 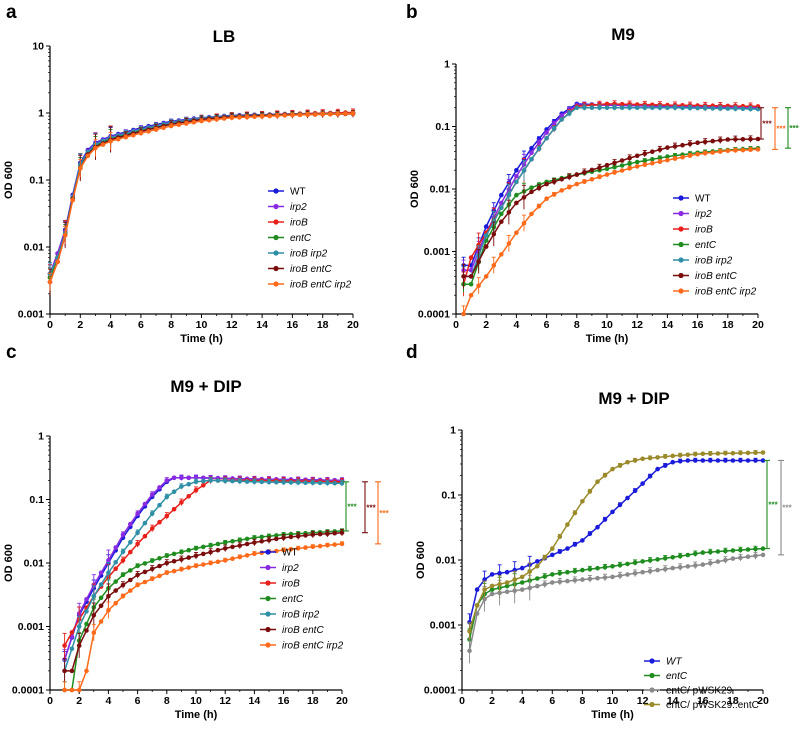 I want to click on y-tick-label: 10, so click(x=38, y=47).